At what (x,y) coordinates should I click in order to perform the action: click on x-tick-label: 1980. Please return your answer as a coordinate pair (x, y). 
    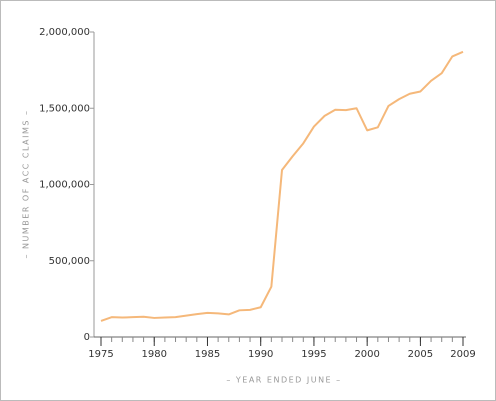
    Looking at the image, I should click on (154, 354).